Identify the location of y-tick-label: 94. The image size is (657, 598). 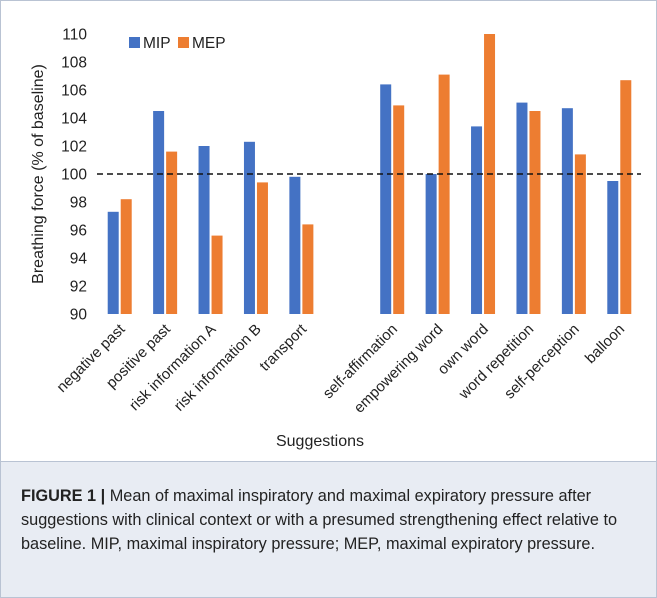
(79, 259).